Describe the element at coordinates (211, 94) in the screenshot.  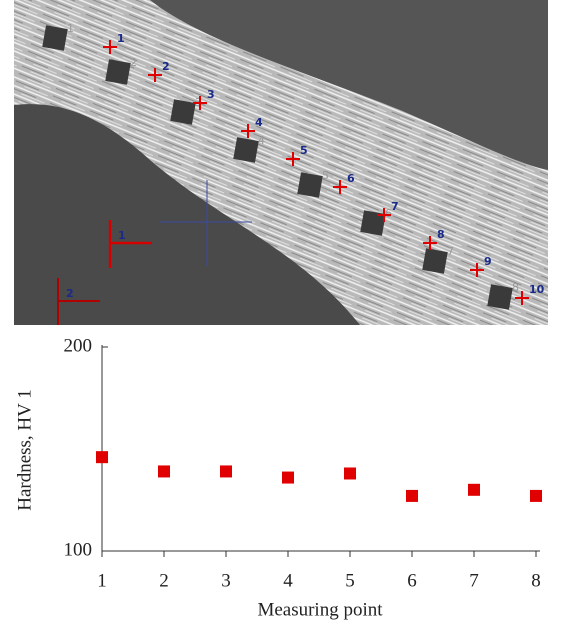
I see `point-label: 3` at that location.